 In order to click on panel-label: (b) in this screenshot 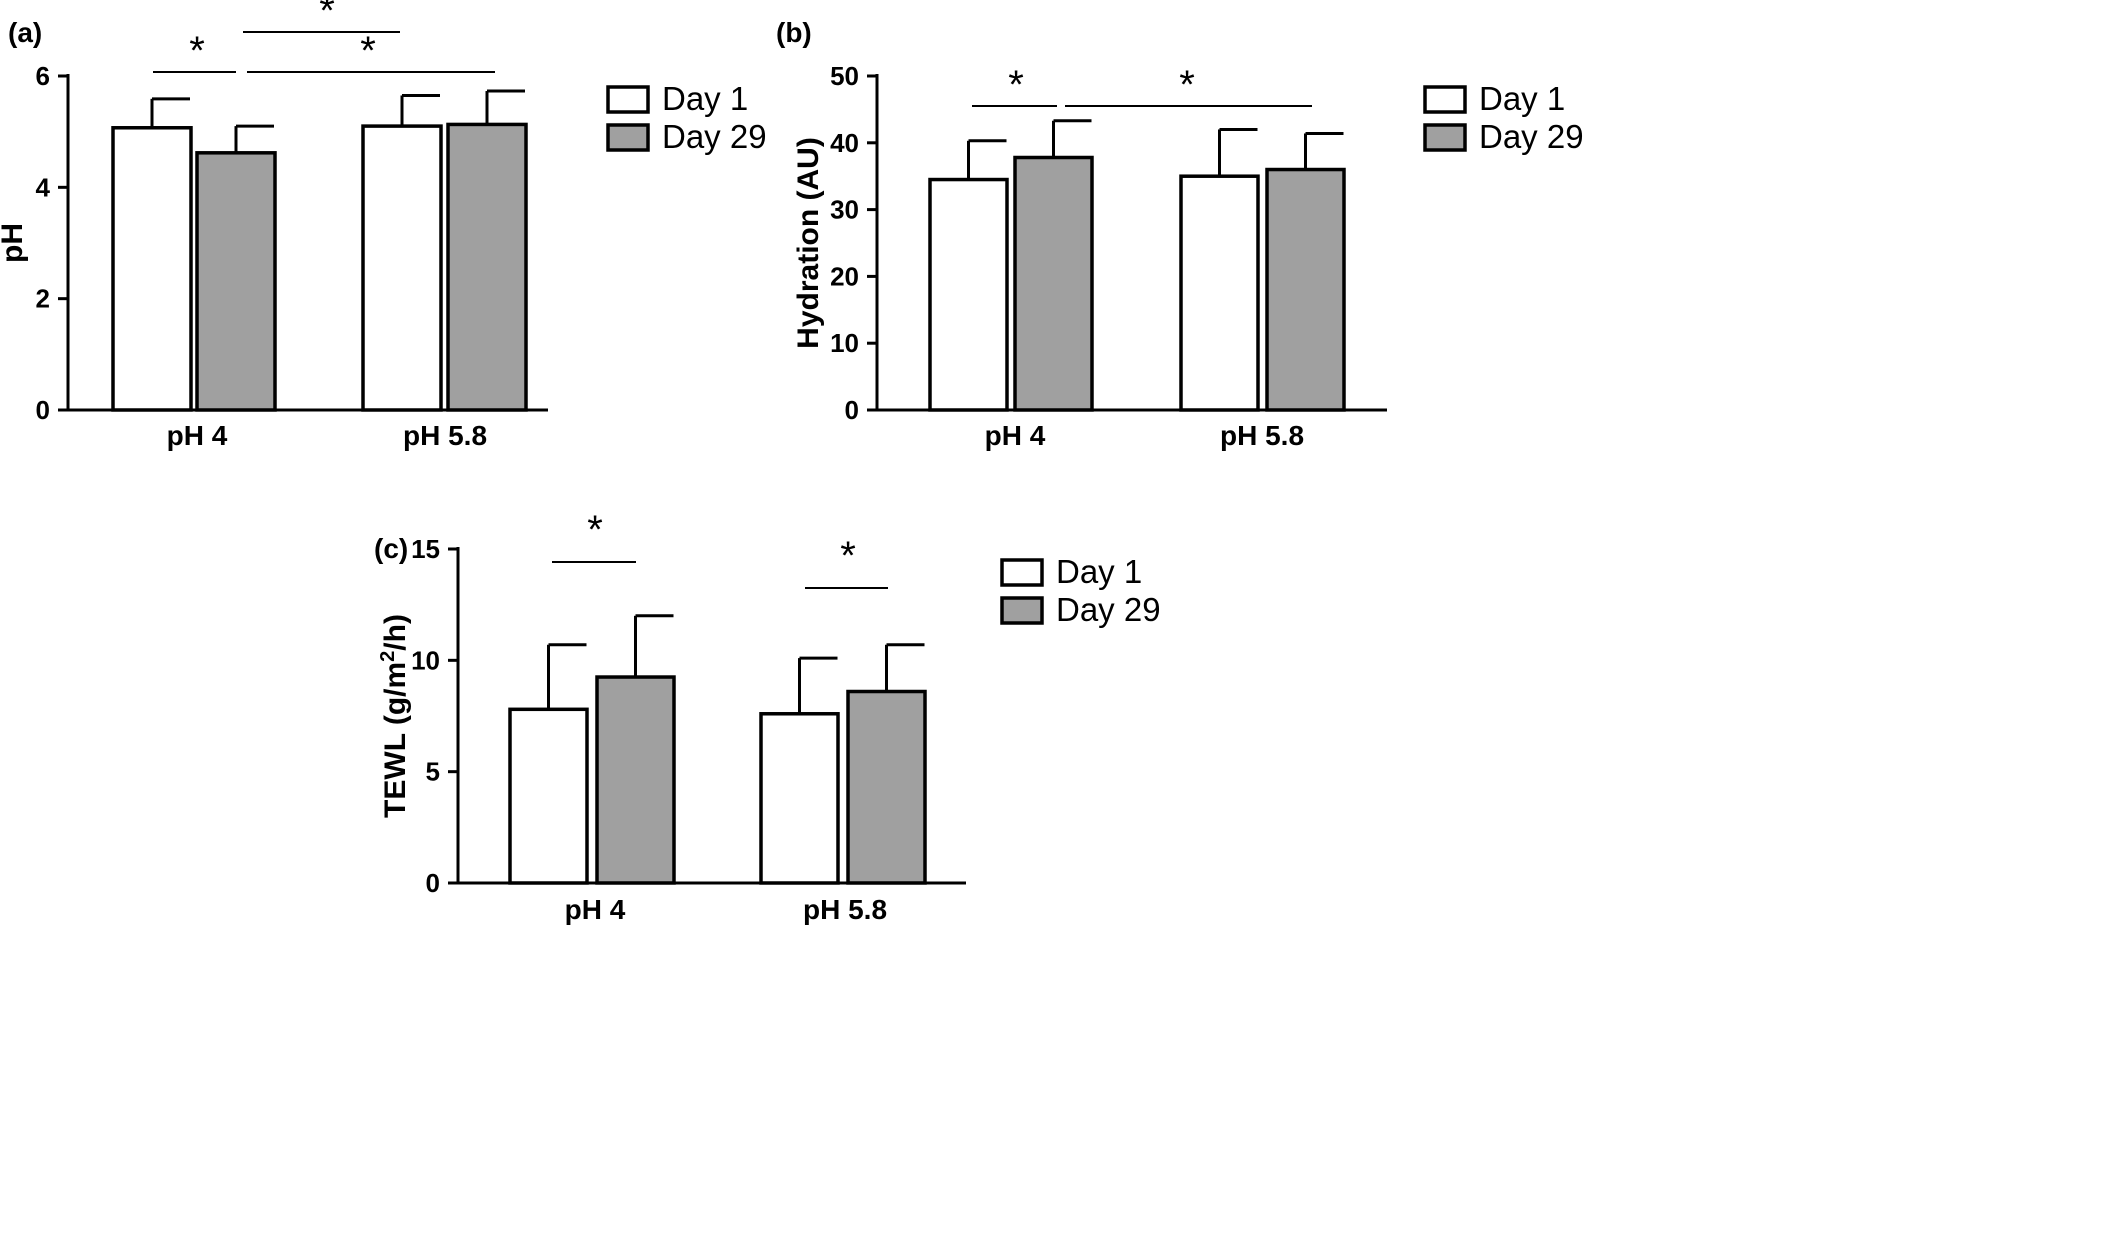, I will do `click(794, 32)`.